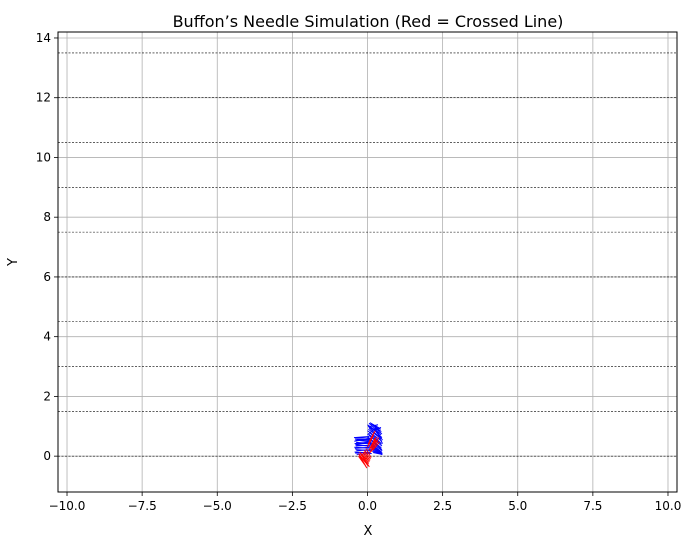  What do you see at coordinates (47, 337) in the screenshot?
I see `y-tick-label: 4` at bounding box center [47, 337].